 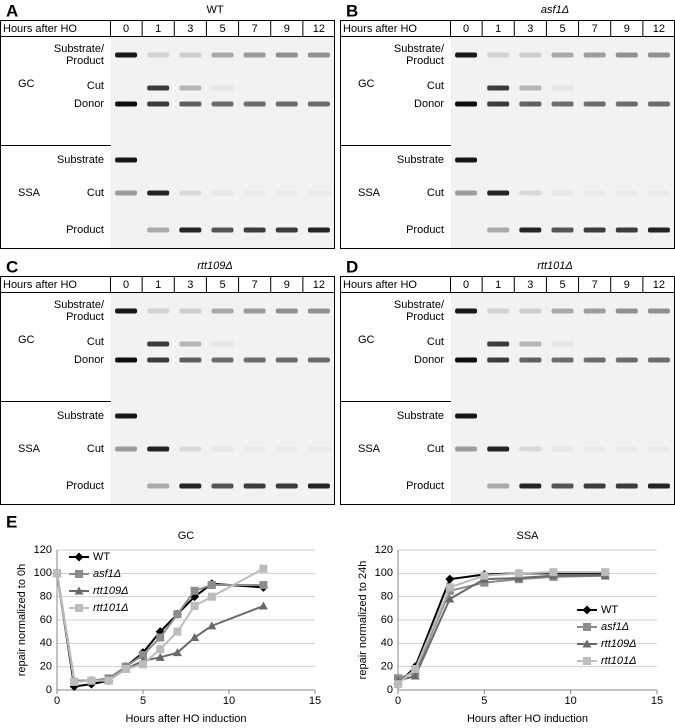 I want to click on section-label: SSA, so click(x=29, y=449).